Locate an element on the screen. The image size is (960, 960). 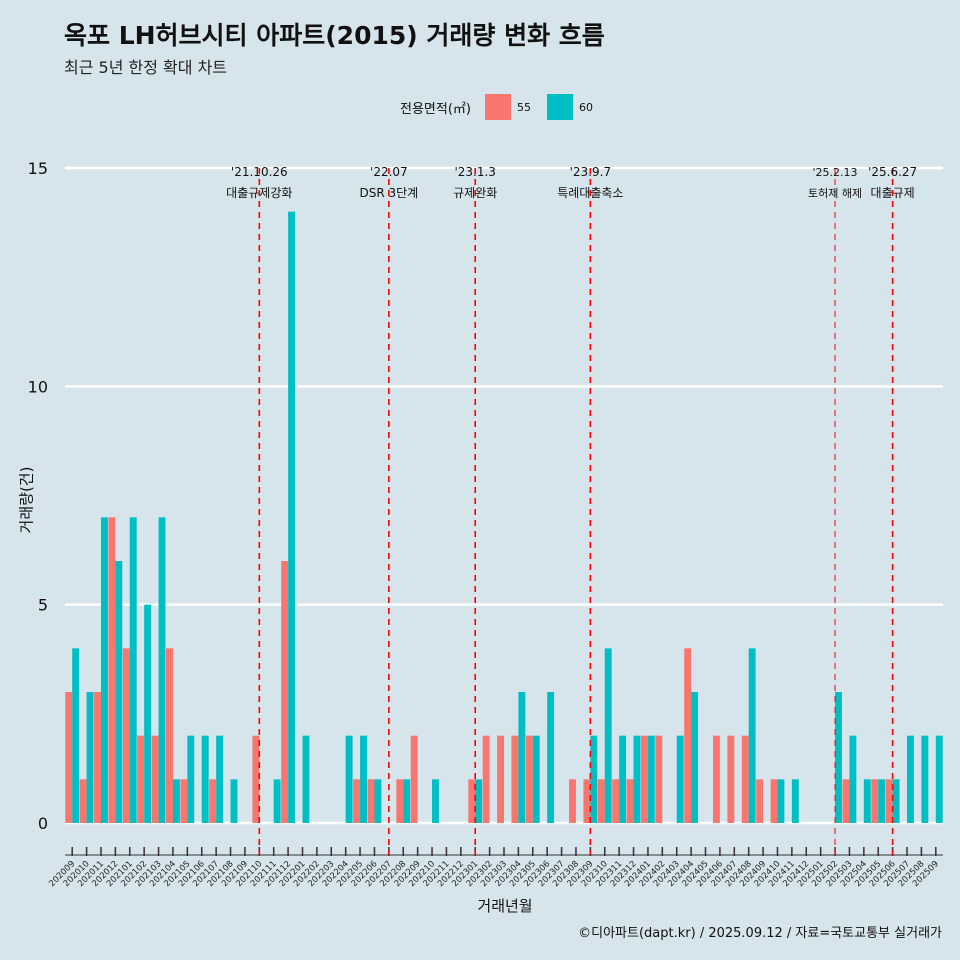
event-date-label: '25.6.27 is located at coordinates (892, 172).